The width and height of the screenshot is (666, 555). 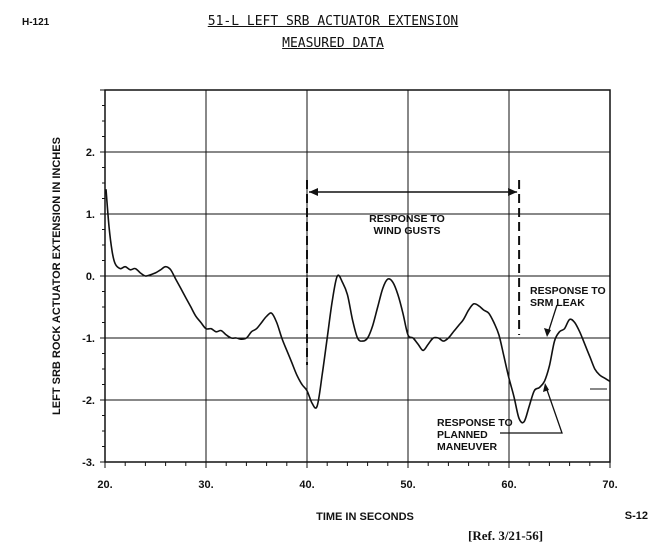 What do you see at coordinates (357, 476) in the screenshot?
I see `x-axis: 20. 30. 40. 50. 60. 70.` at bounding box center [357, 476].